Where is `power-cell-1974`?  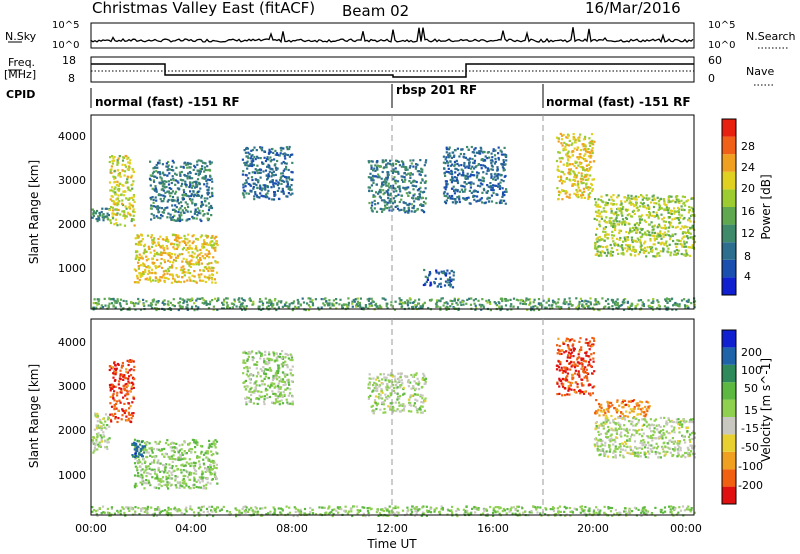
power-cell-1974 is located at coordinates (445, 163).